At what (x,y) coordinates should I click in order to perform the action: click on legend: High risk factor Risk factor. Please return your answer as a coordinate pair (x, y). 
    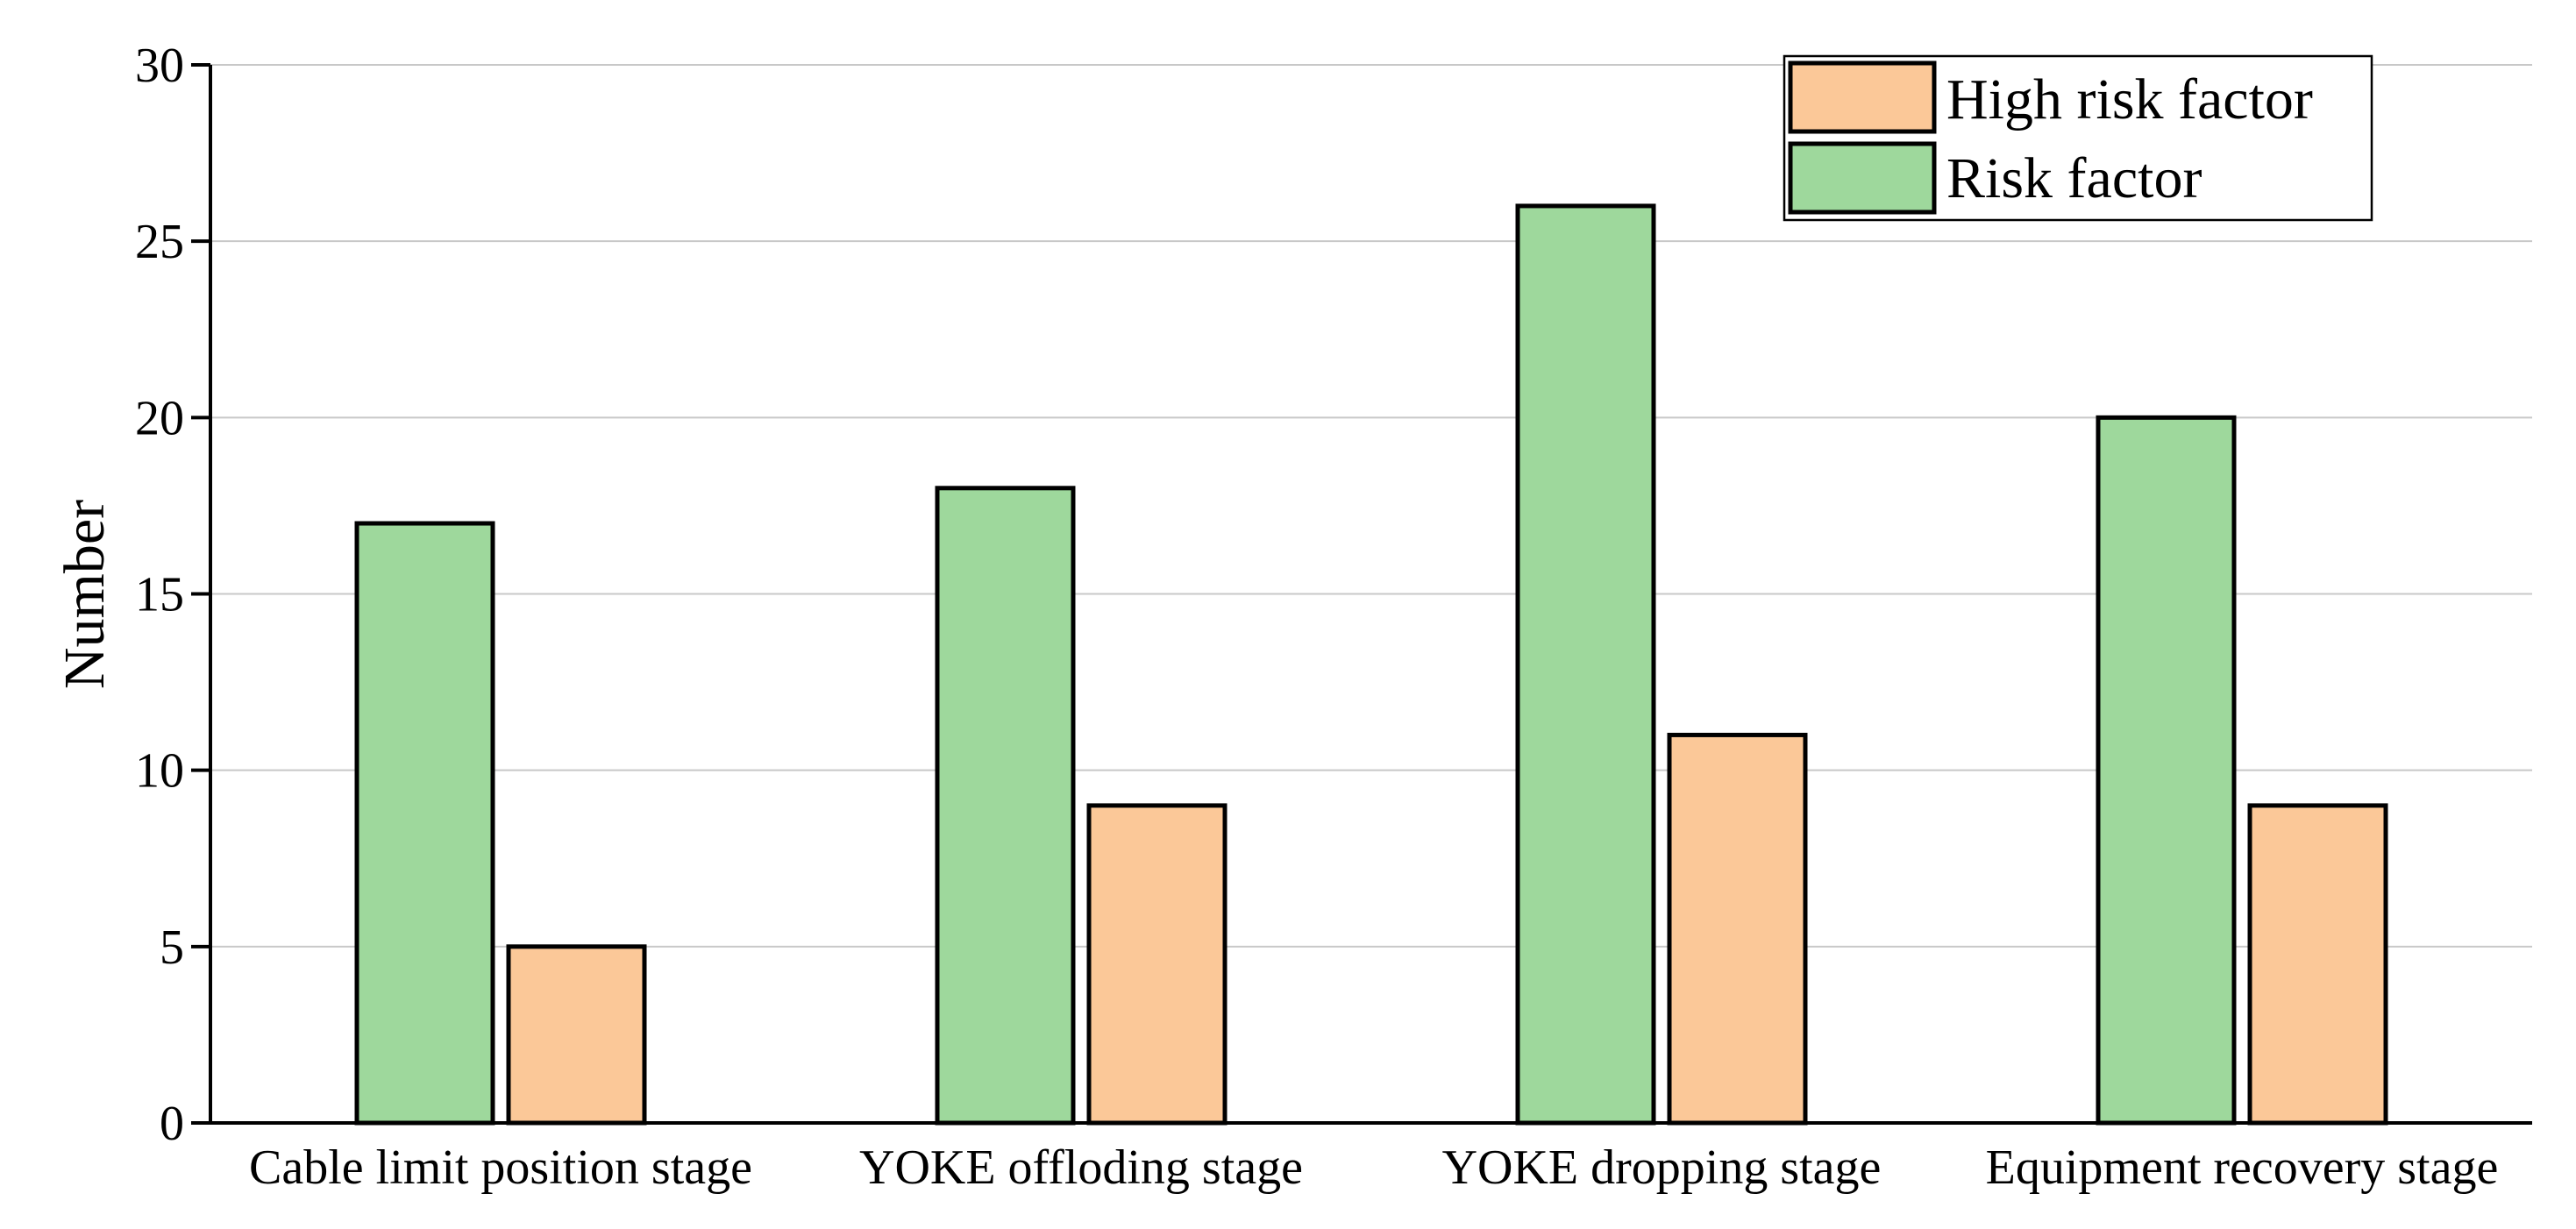
    Looking at the image, I should click on (2078, 138).